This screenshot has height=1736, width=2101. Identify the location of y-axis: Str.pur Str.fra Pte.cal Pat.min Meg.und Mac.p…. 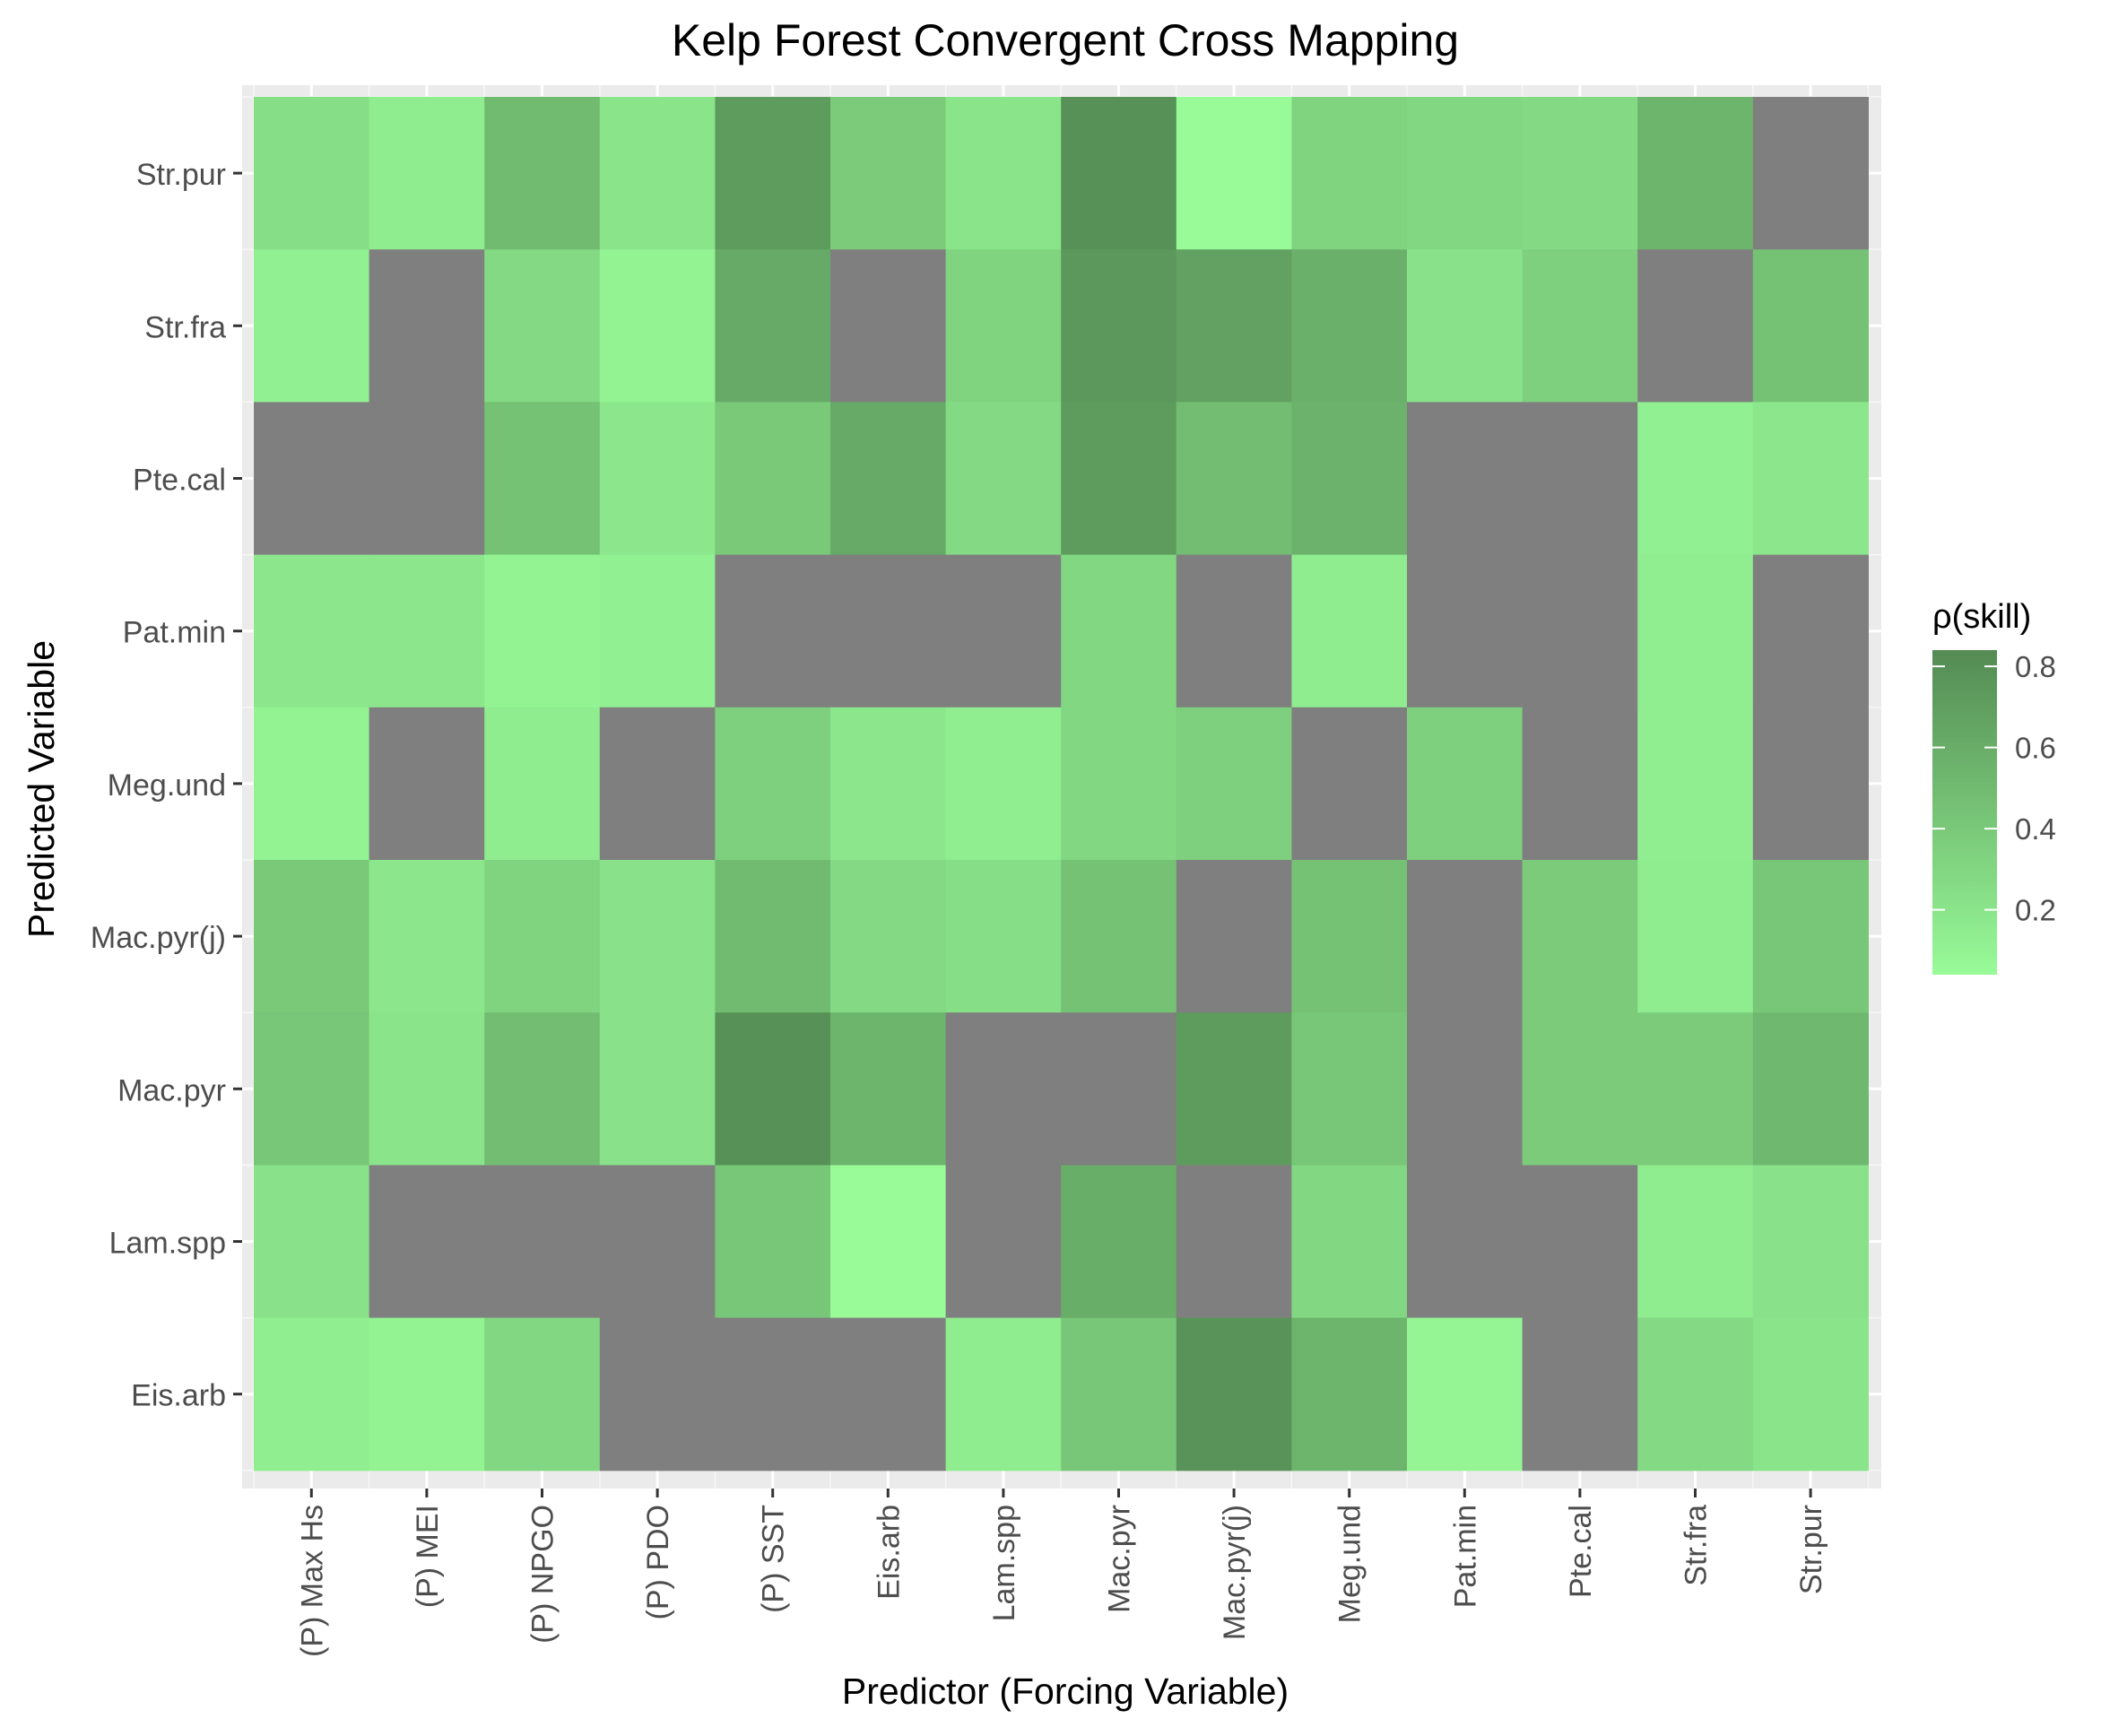
(166, 786).